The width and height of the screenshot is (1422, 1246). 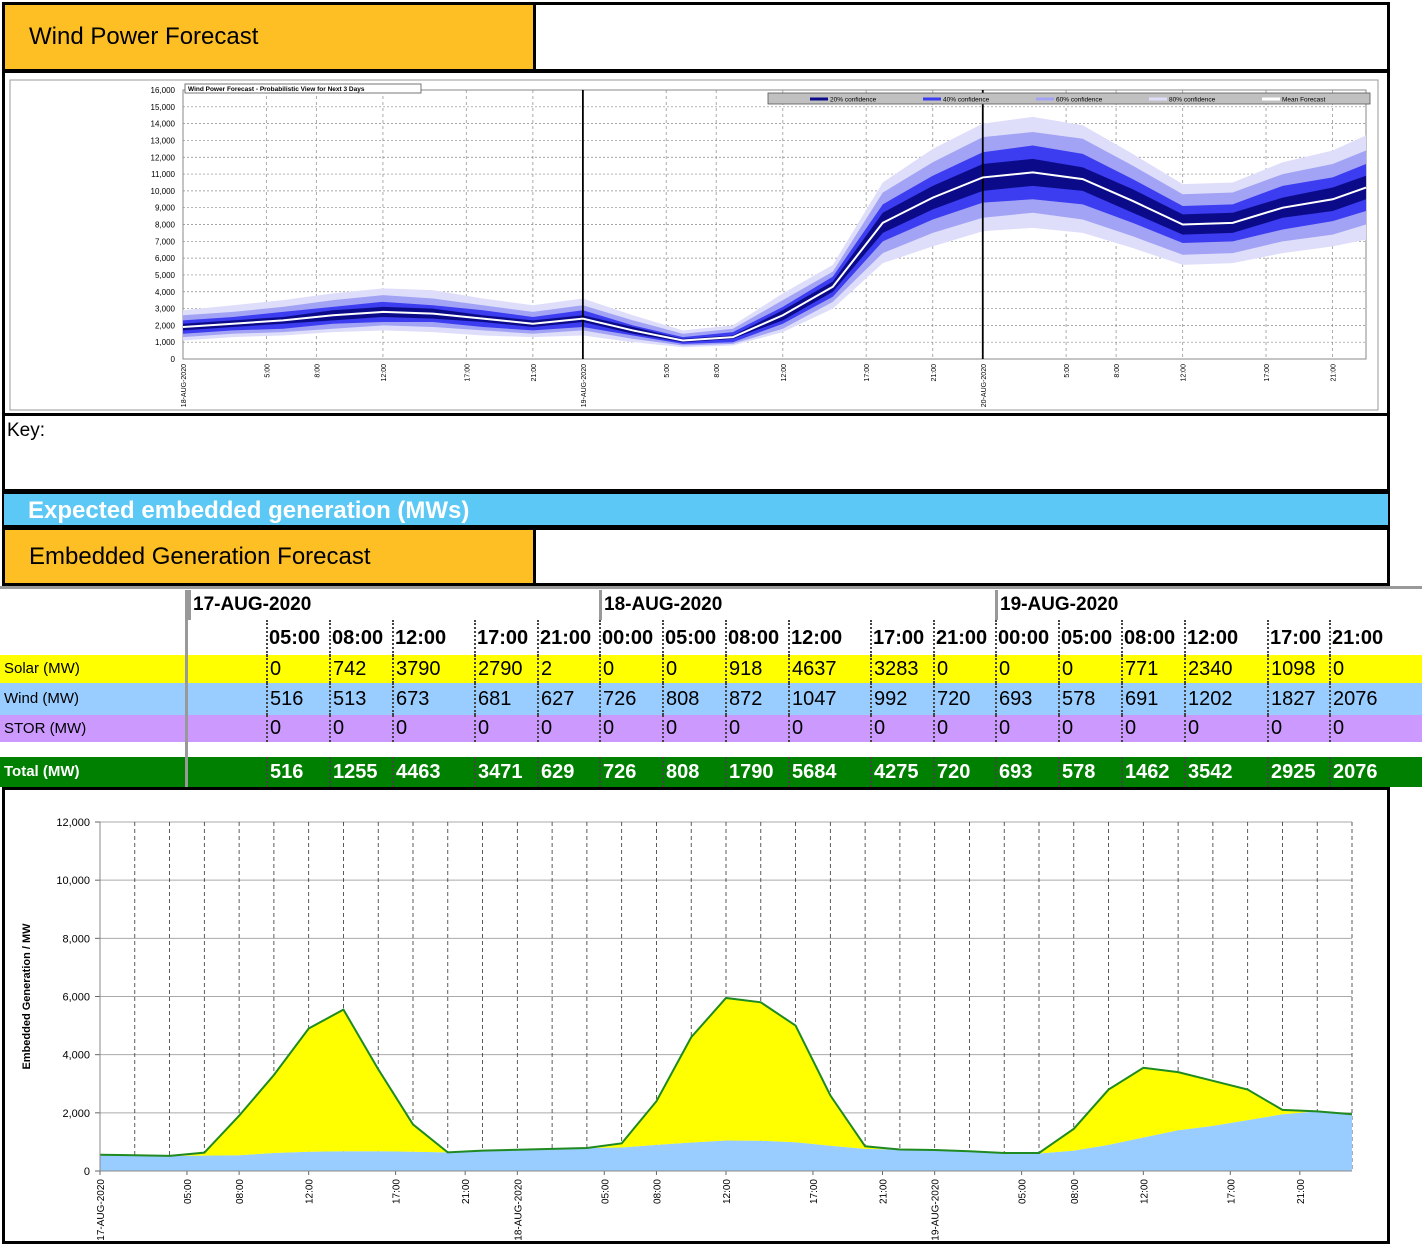 What do you see at coordinates (92, 699) in the screenshot?
I see `row-label: Wind (MW)` at bounding box center [92, 699].